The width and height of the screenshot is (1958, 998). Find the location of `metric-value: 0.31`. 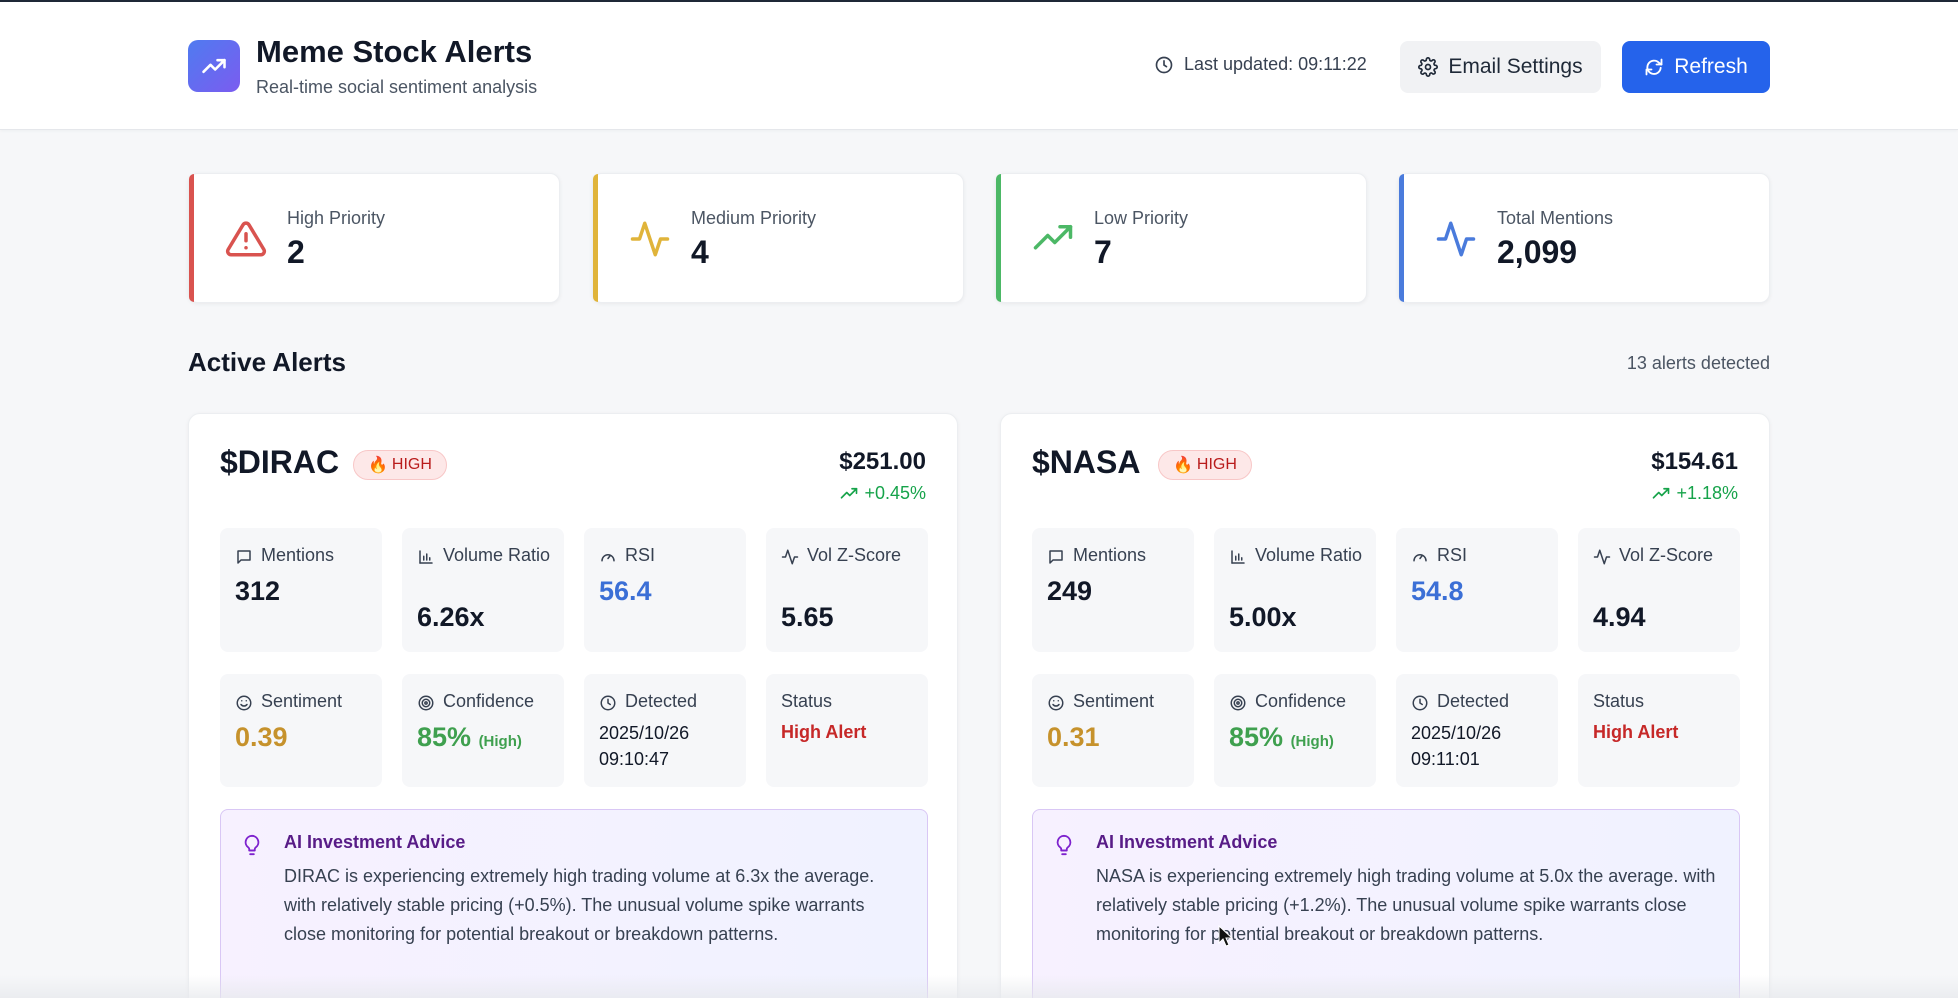

metric-value: 0.31 is located at coordinates (1073, 737).